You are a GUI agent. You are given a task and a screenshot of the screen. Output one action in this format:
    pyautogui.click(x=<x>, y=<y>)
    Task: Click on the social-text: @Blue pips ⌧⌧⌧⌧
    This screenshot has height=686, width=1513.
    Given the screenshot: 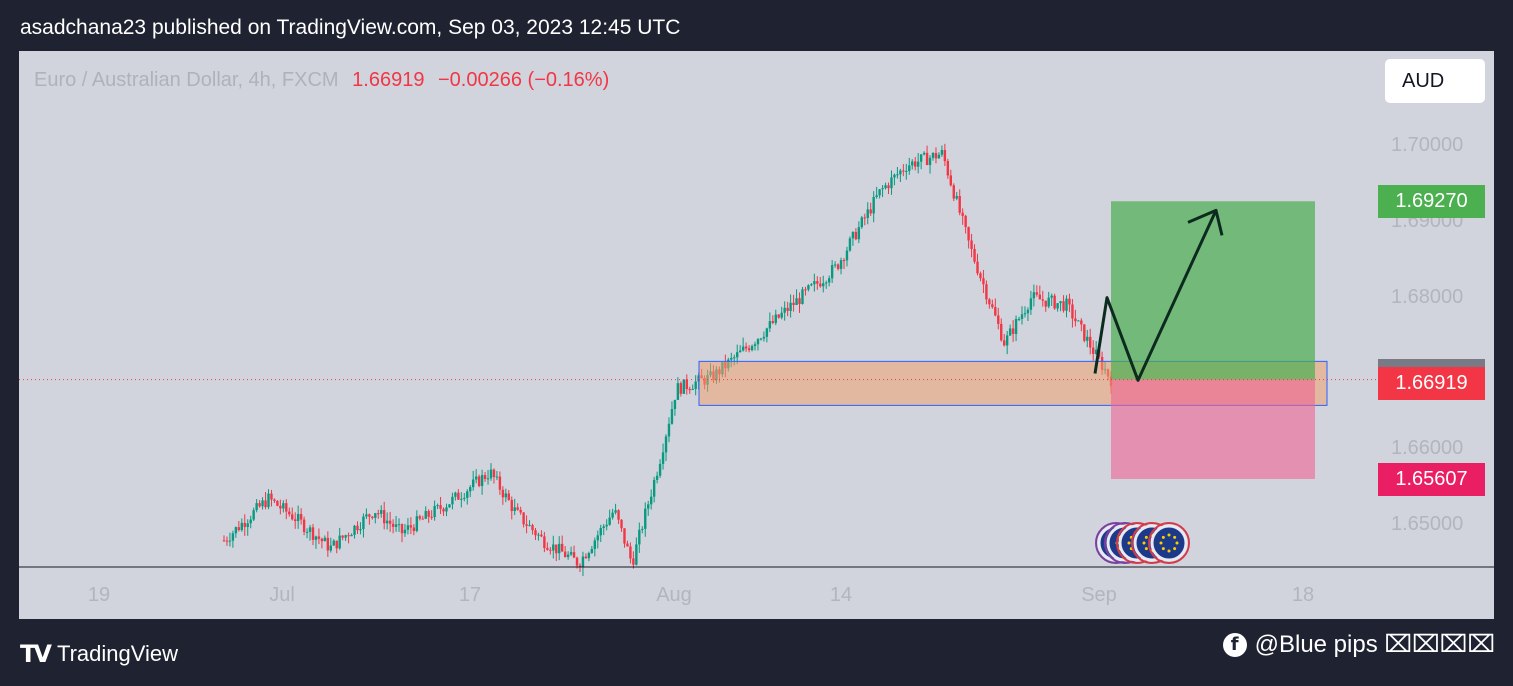 What is the action you would take?
    pyautogui.click(x=1374, y=644)
    